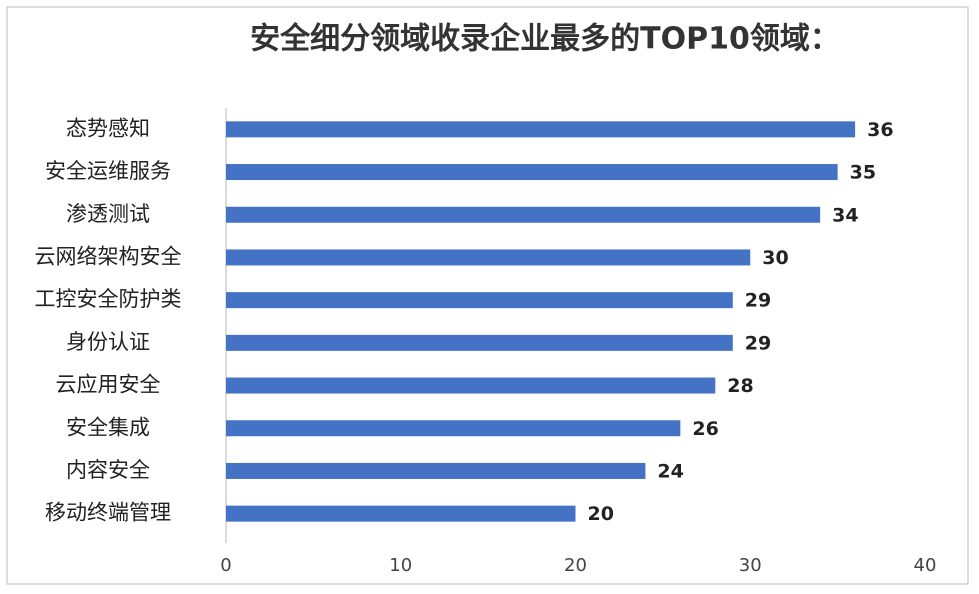 The image size is (979, 594). Describe the element at coordinates (740, 386) in the screenshot. I see `value-label: 28` at that location.